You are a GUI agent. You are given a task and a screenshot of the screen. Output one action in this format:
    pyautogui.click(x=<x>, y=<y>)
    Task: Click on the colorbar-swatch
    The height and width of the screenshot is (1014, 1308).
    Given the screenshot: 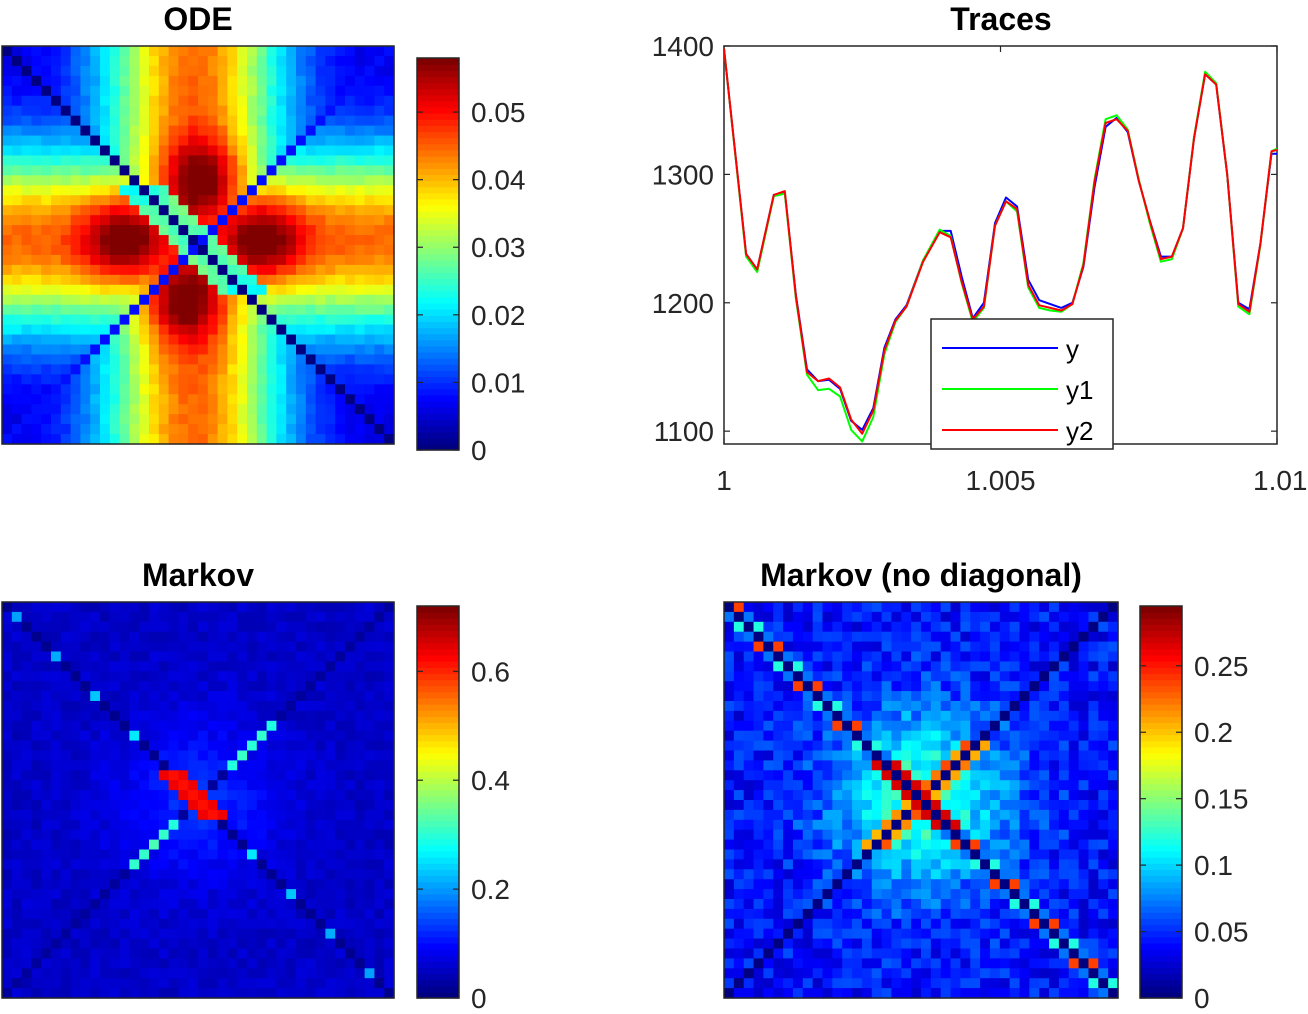 What is the action you would take?
    pyautogui.click(x=438, y=744)
    